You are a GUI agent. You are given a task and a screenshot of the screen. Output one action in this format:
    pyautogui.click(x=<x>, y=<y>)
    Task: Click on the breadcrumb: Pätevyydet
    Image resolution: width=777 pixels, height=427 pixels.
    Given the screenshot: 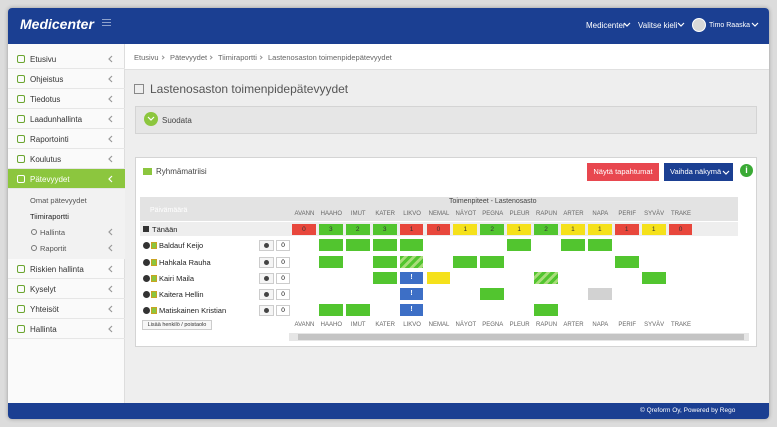 What is the action you would take?
    pyautogui.click(x=189, y=57)
    